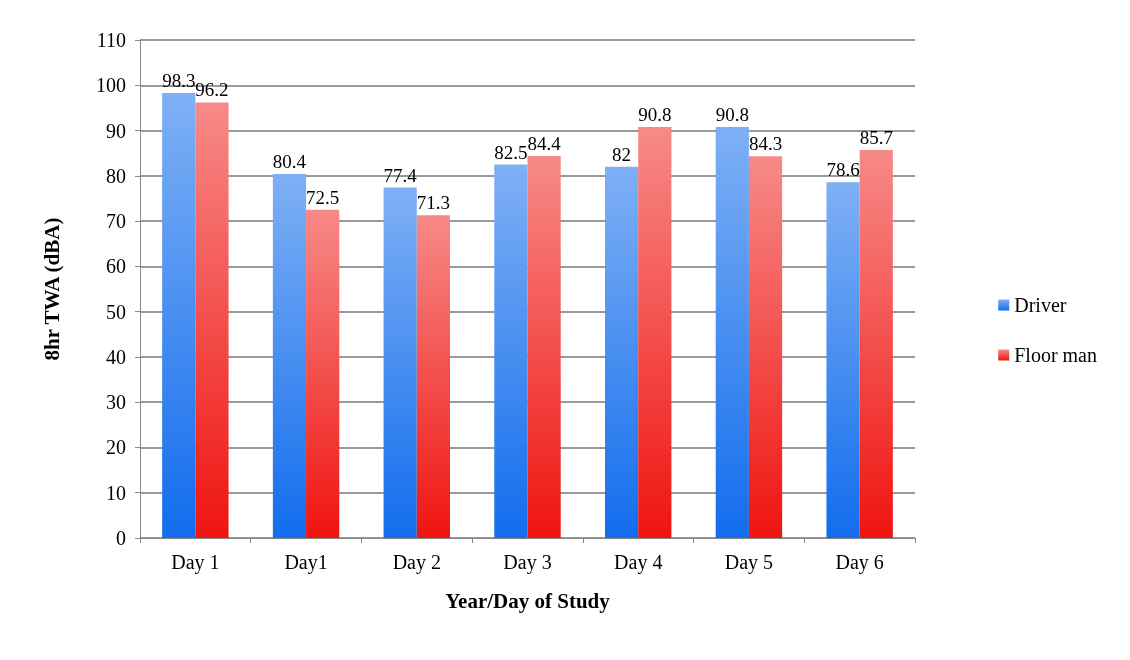 This screenshot has height=660, width=1130. What do you see at coordinates (843, 170) in the screenshot?
I see `data-label: 78.6` at bounding box center [843, 170].